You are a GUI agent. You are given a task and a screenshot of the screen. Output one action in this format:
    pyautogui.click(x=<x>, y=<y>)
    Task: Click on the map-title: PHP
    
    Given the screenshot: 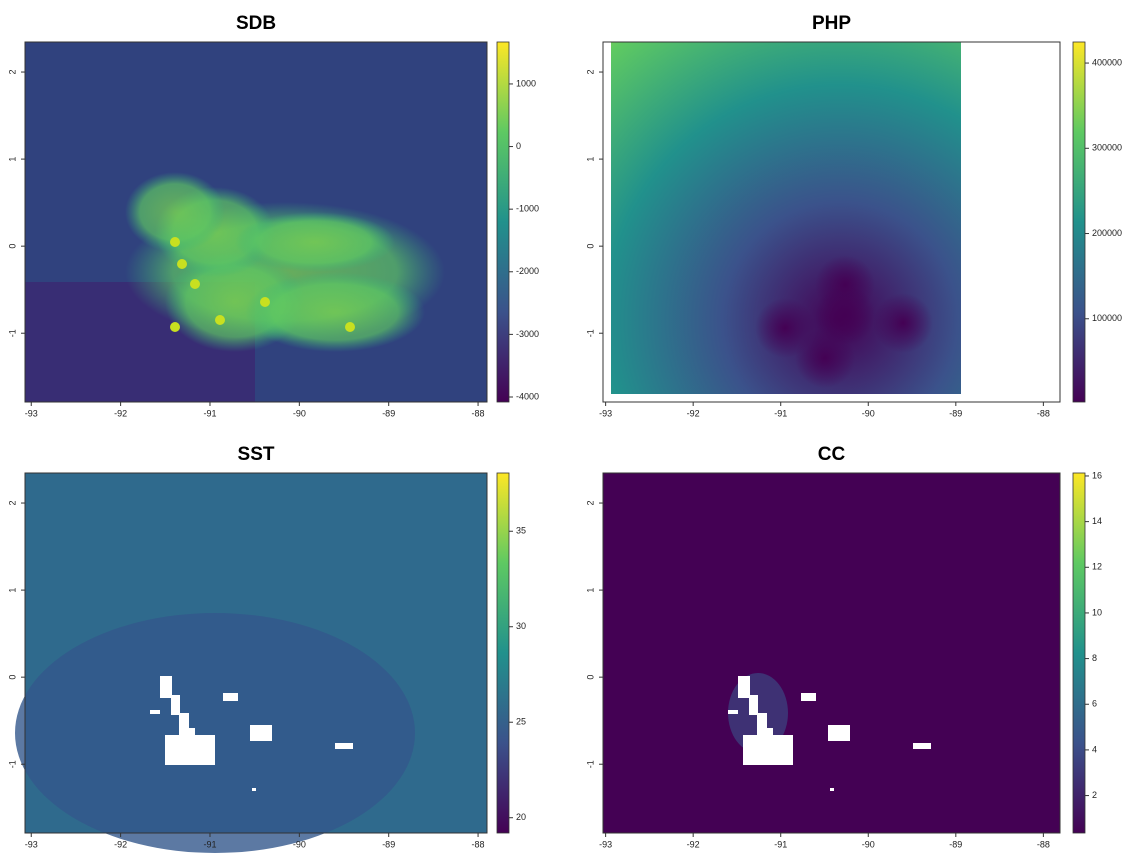 What is the action you would take?
    pyautogui.click(x=831, y=23)
    